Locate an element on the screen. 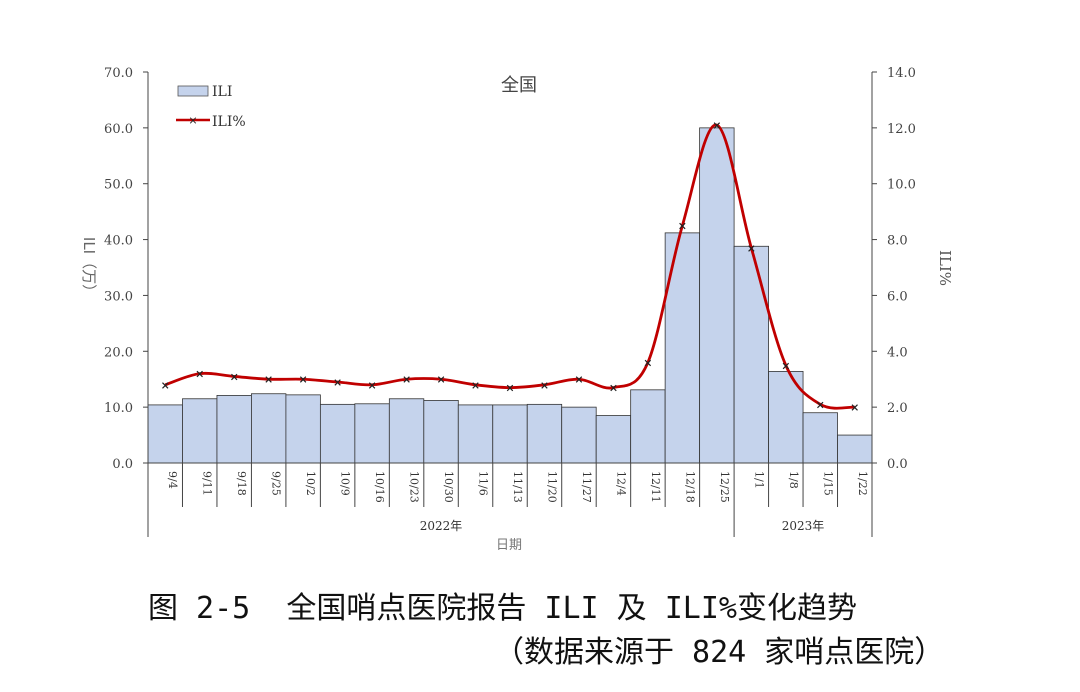  x-tick-label: 10/2 is located at coordinates (310, 483).